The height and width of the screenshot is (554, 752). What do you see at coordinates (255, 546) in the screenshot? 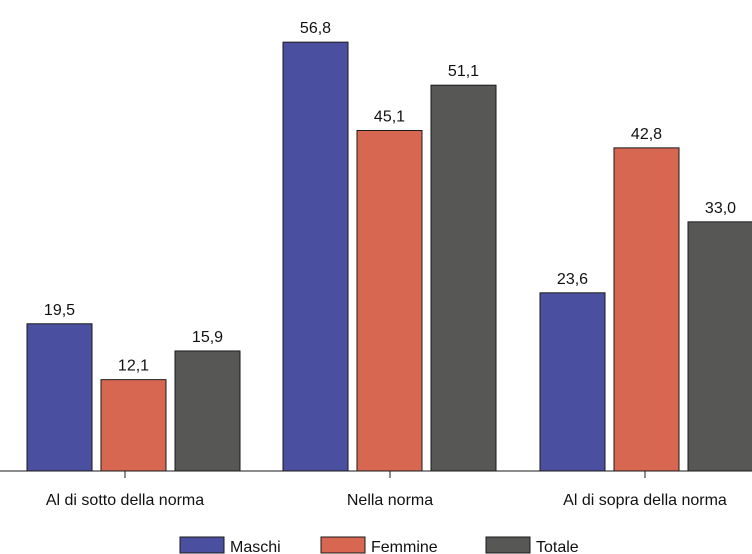
I see `legend-label-maschi: Maschi` at bounding box center [255, 546].